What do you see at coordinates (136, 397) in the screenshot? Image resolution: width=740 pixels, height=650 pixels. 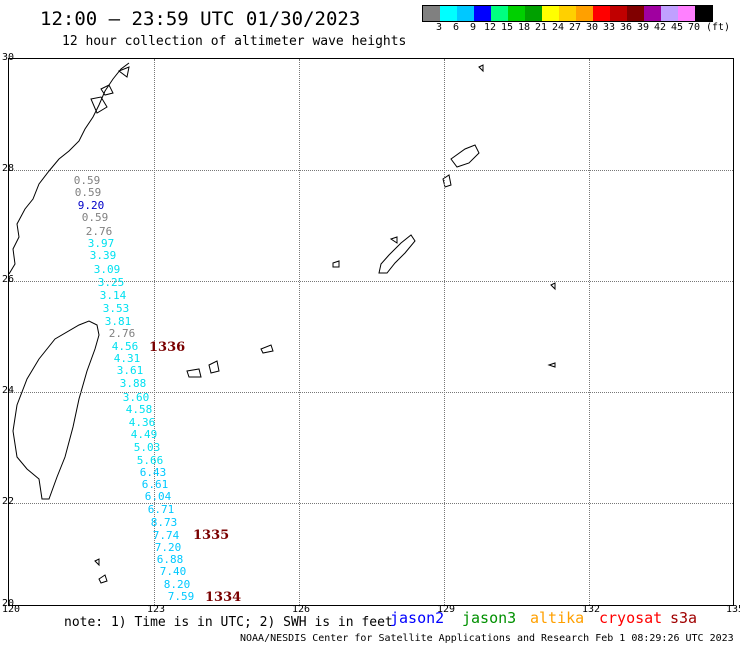 I see `wave-height-value: 3.60` at bounding box center [136, 397].